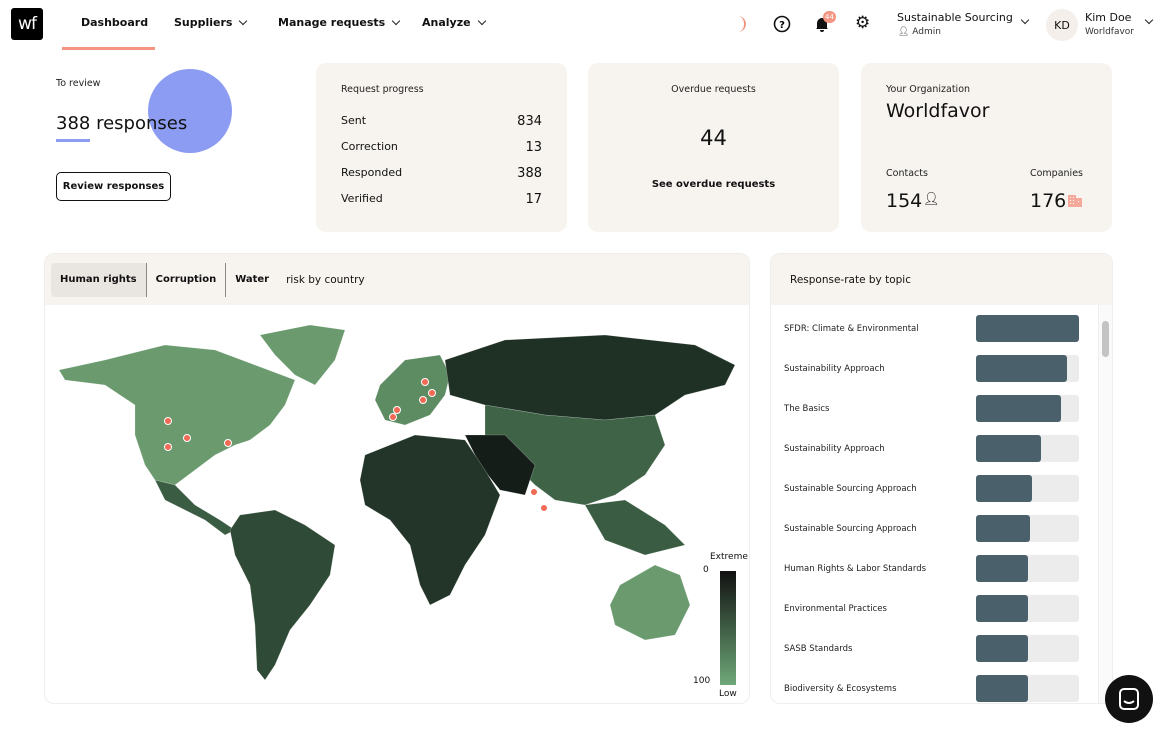 Image resolution: width=1175 pixels, height=735 pixels. I want to click on decorative-circle, so click(190, 111).